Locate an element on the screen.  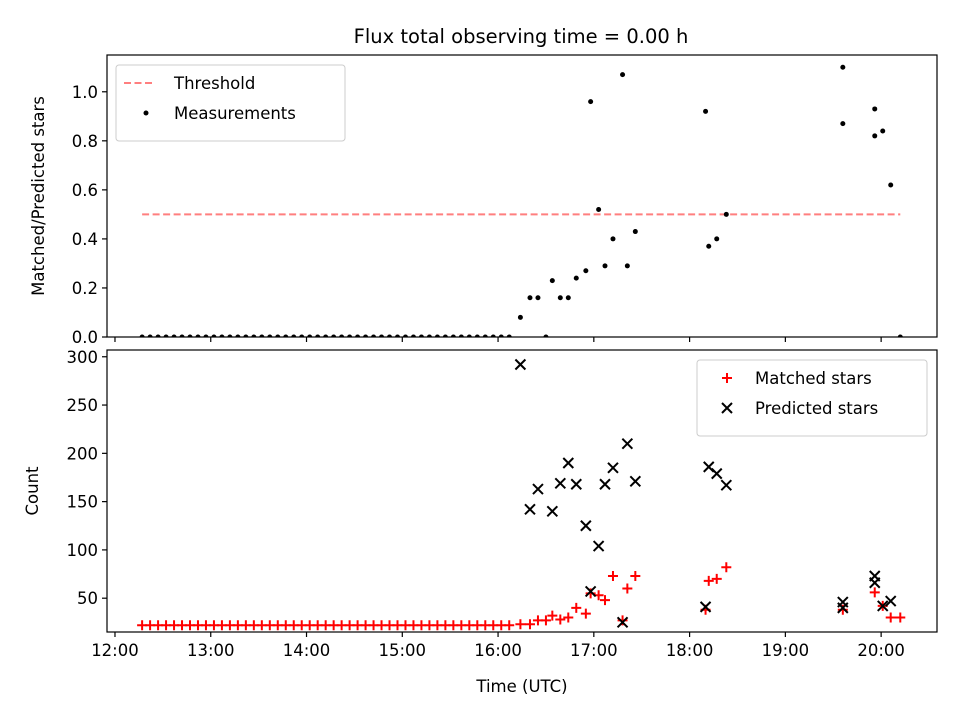
y-tick-label: 0.2 is located at coordinates (85, 288).